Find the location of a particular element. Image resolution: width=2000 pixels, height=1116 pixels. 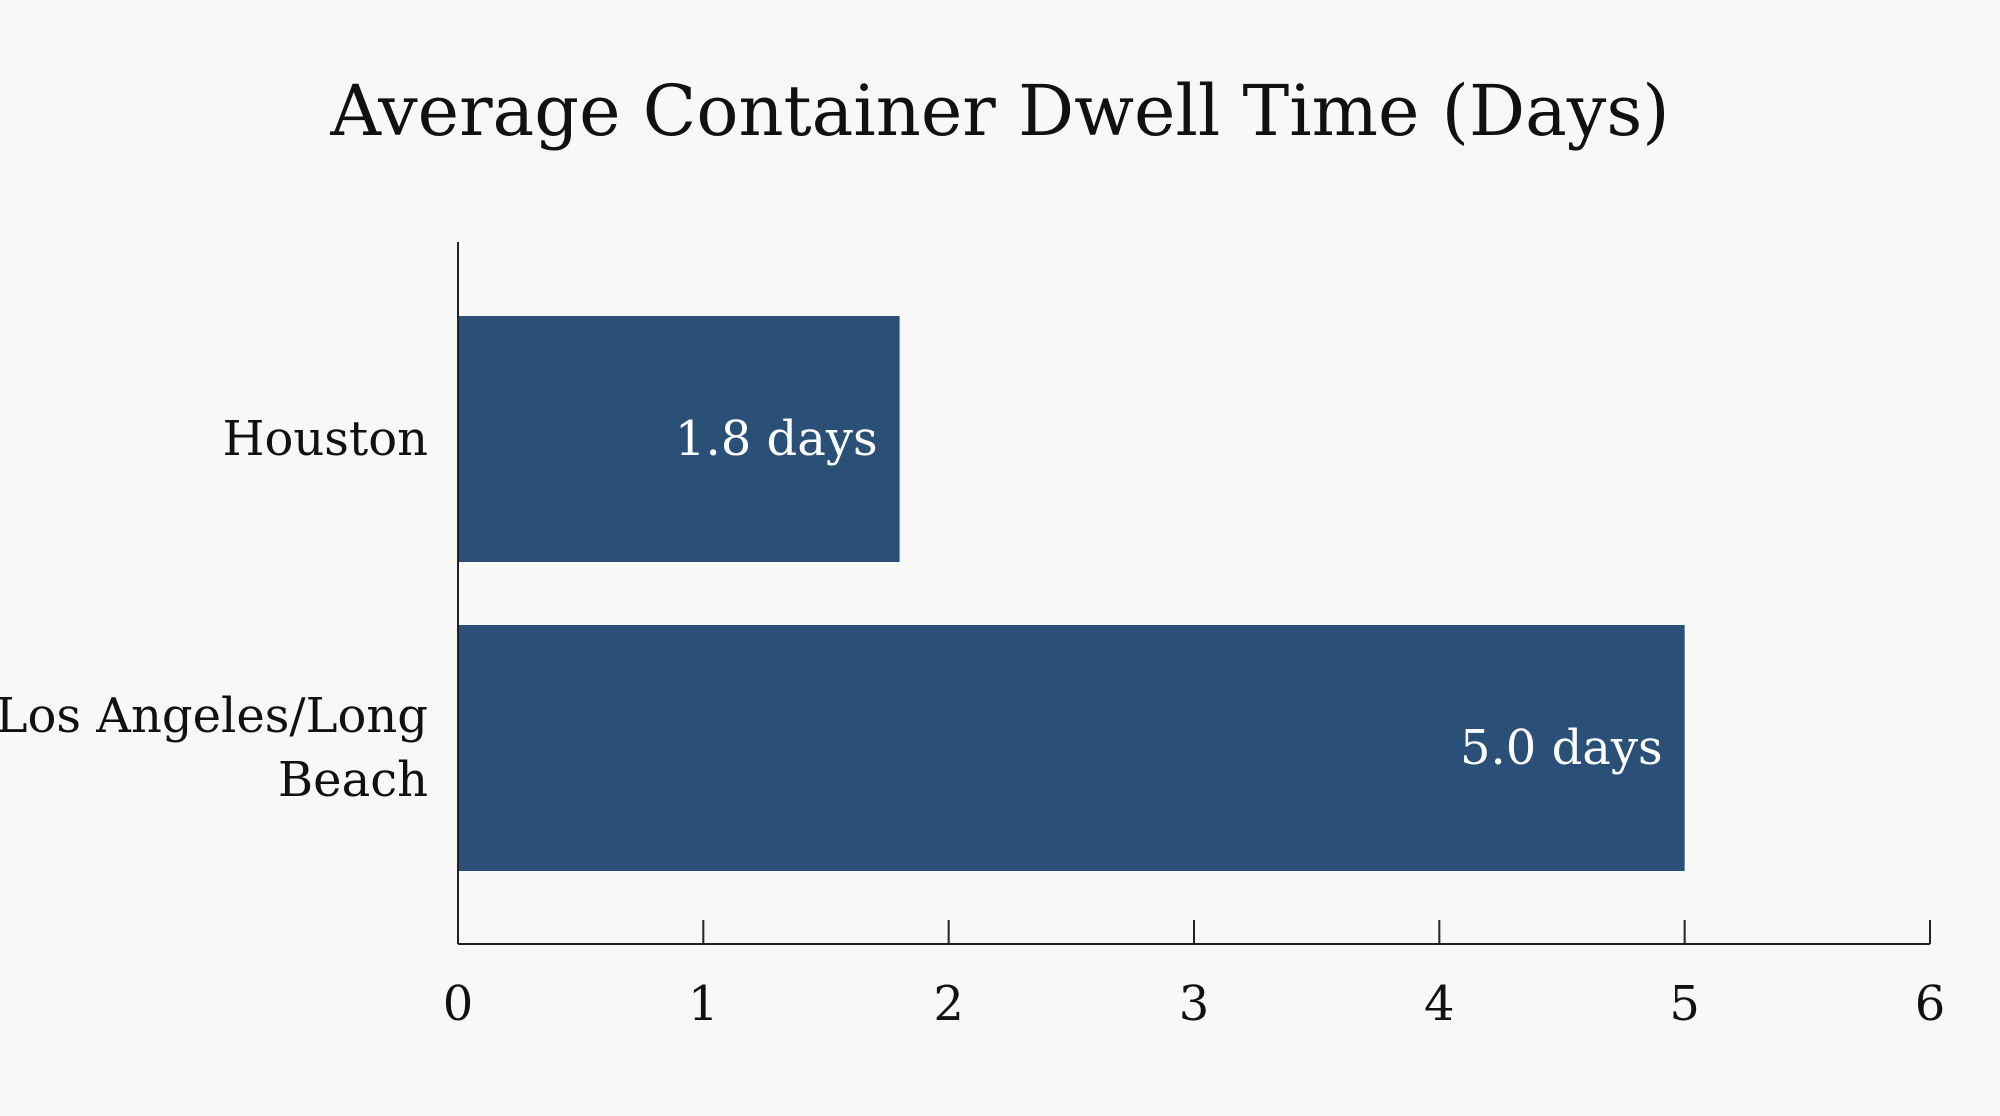

category-label-0-line-0: Houston is located at coordinates (325, 439).